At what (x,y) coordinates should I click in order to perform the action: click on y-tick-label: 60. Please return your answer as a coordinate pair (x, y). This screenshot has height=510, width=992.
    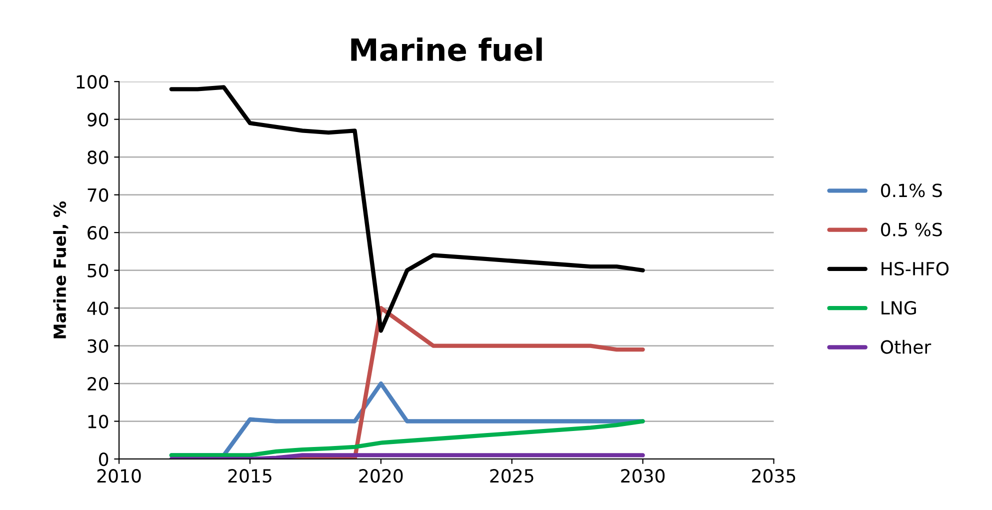
    Looking at the image, I should click on (98, 233).